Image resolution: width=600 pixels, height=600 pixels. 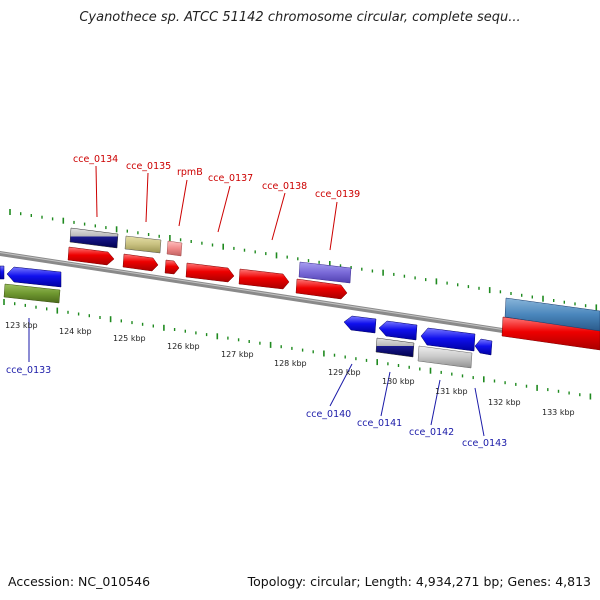 What do you see at coordinates (237, 354) in the screenshot?
I see `scale-label: 127 kbp` at bounding box center [237, 354].